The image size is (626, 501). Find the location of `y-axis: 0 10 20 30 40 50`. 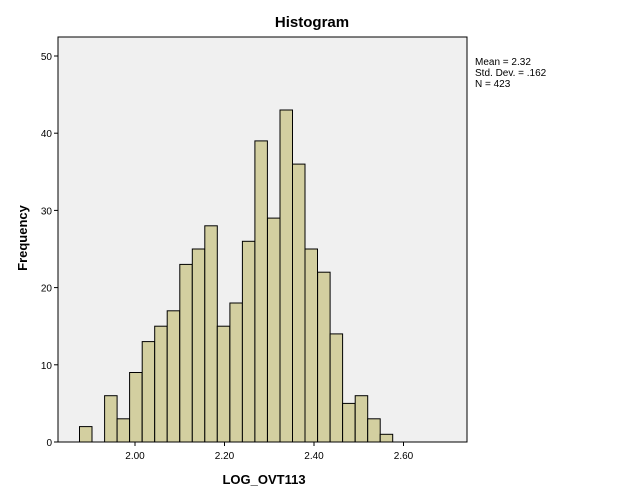

y-axis: 0 10 20 30 40 50 is located at coordinates (49, 250).